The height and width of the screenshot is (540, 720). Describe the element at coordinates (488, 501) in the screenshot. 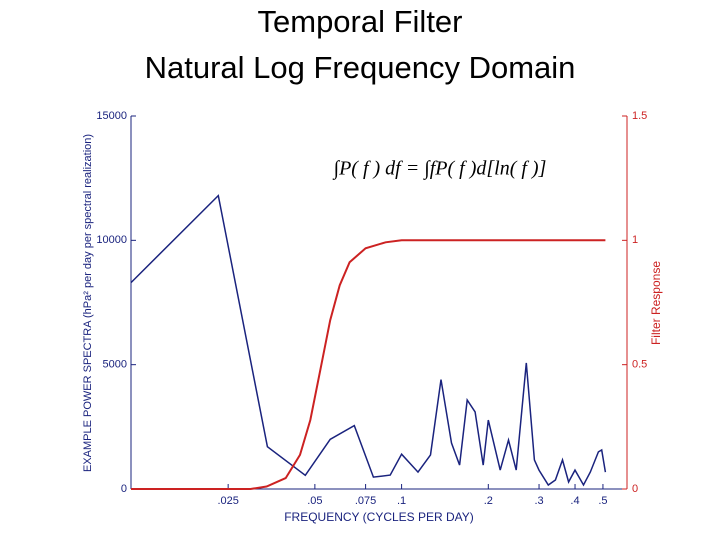

I see `x-tick-label: .2` at that location.